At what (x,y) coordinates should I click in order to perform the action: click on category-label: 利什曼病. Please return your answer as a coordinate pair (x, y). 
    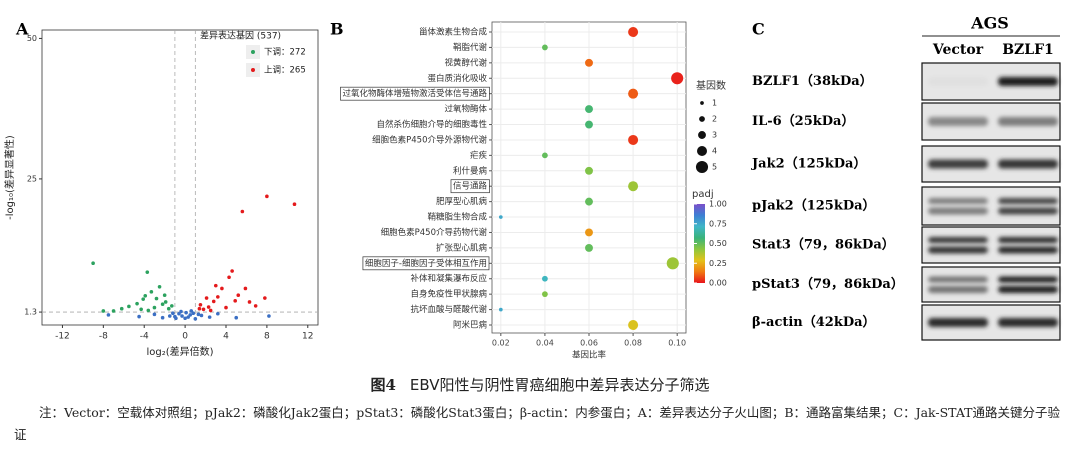
    Looking at the image, I should click on (470, 170).